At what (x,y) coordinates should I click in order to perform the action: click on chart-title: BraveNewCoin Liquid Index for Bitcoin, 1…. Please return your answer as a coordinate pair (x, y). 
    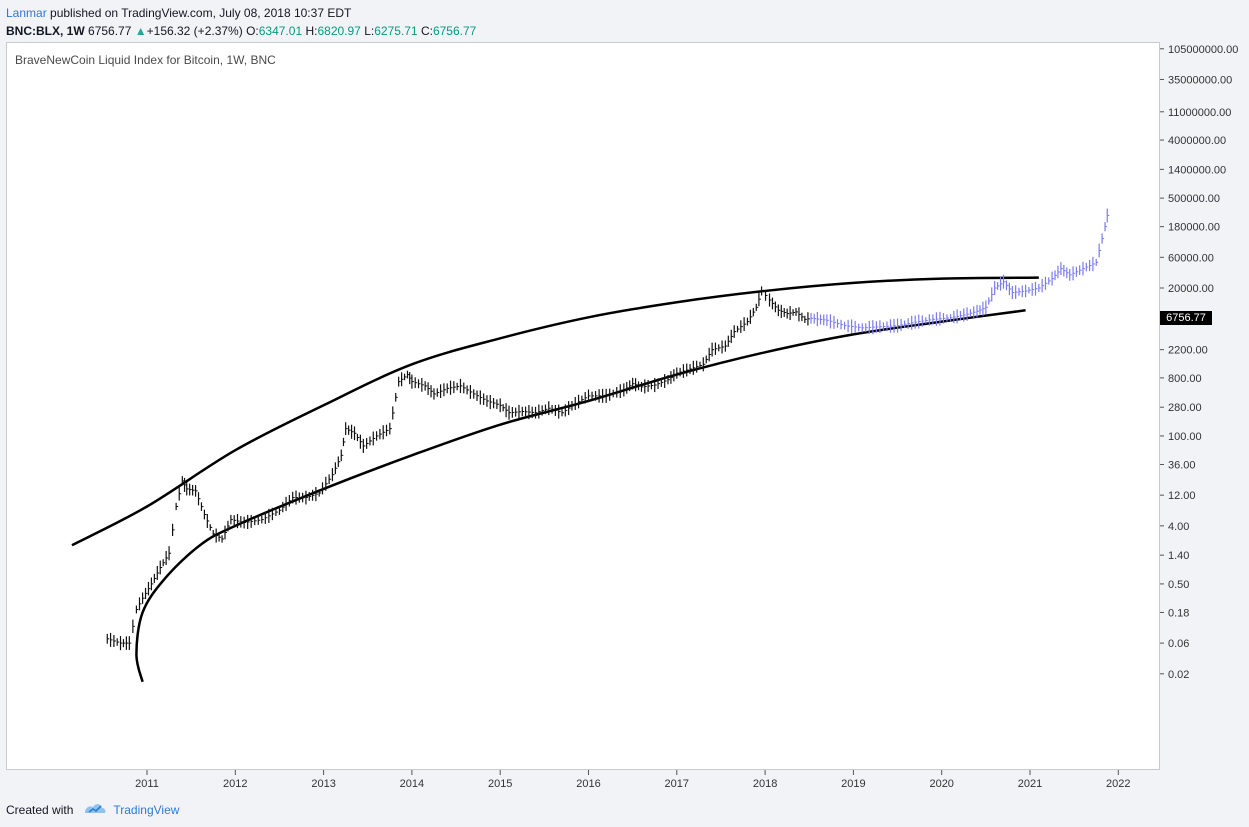
    Looking at the image, I should click on (145, 60).